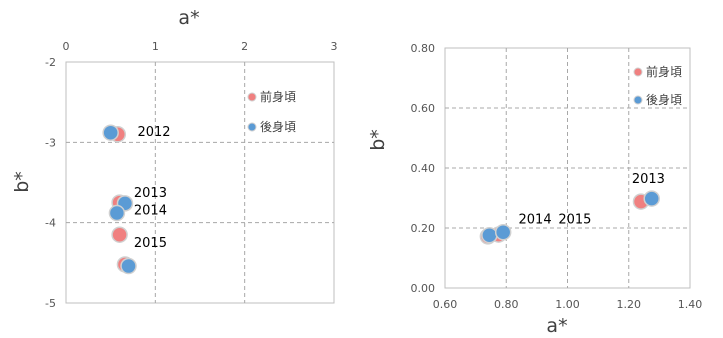 The height and width of the screenshot is (338, 723). Describe the element at coordinates (629, 304) in the screenshot. I see `x-tick-label: 1.20` at that location.